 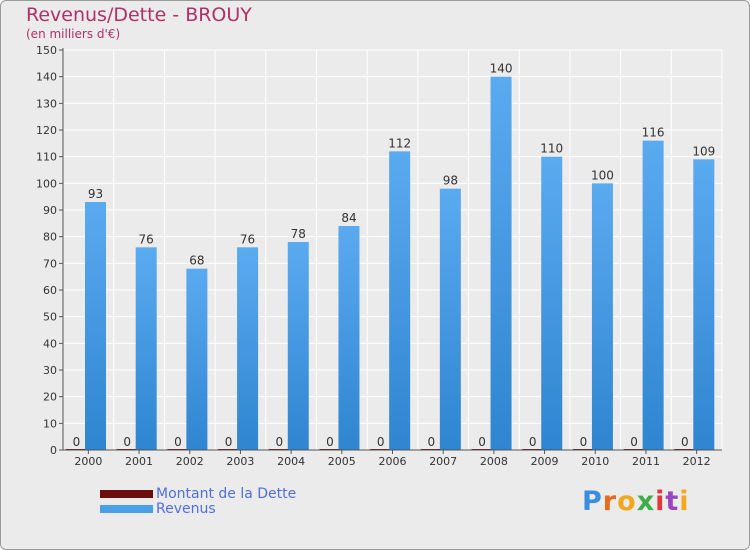 What do you see at coordinates (349, 338) in the screenshot?
I see `bar-revenus-2005` at bounding box center [349, 338].